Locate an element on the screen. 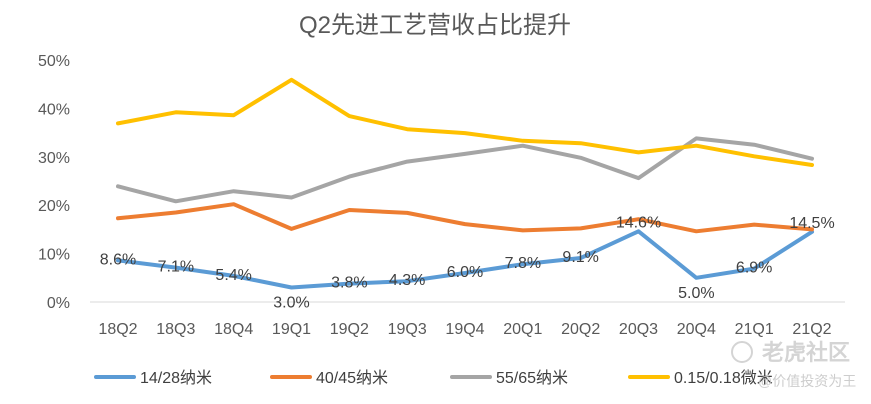 This screenshot has width=871, height=404. data-label: 4.3% is located at coordinates (407, 280).